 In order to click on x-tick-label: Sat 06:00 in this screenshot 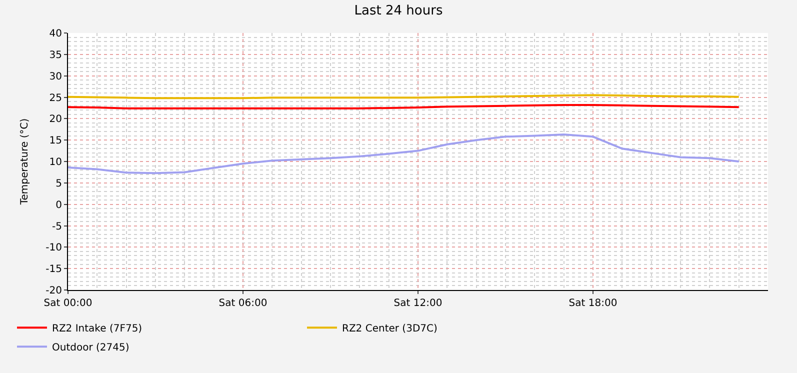, I will do `click(243, 303)`.